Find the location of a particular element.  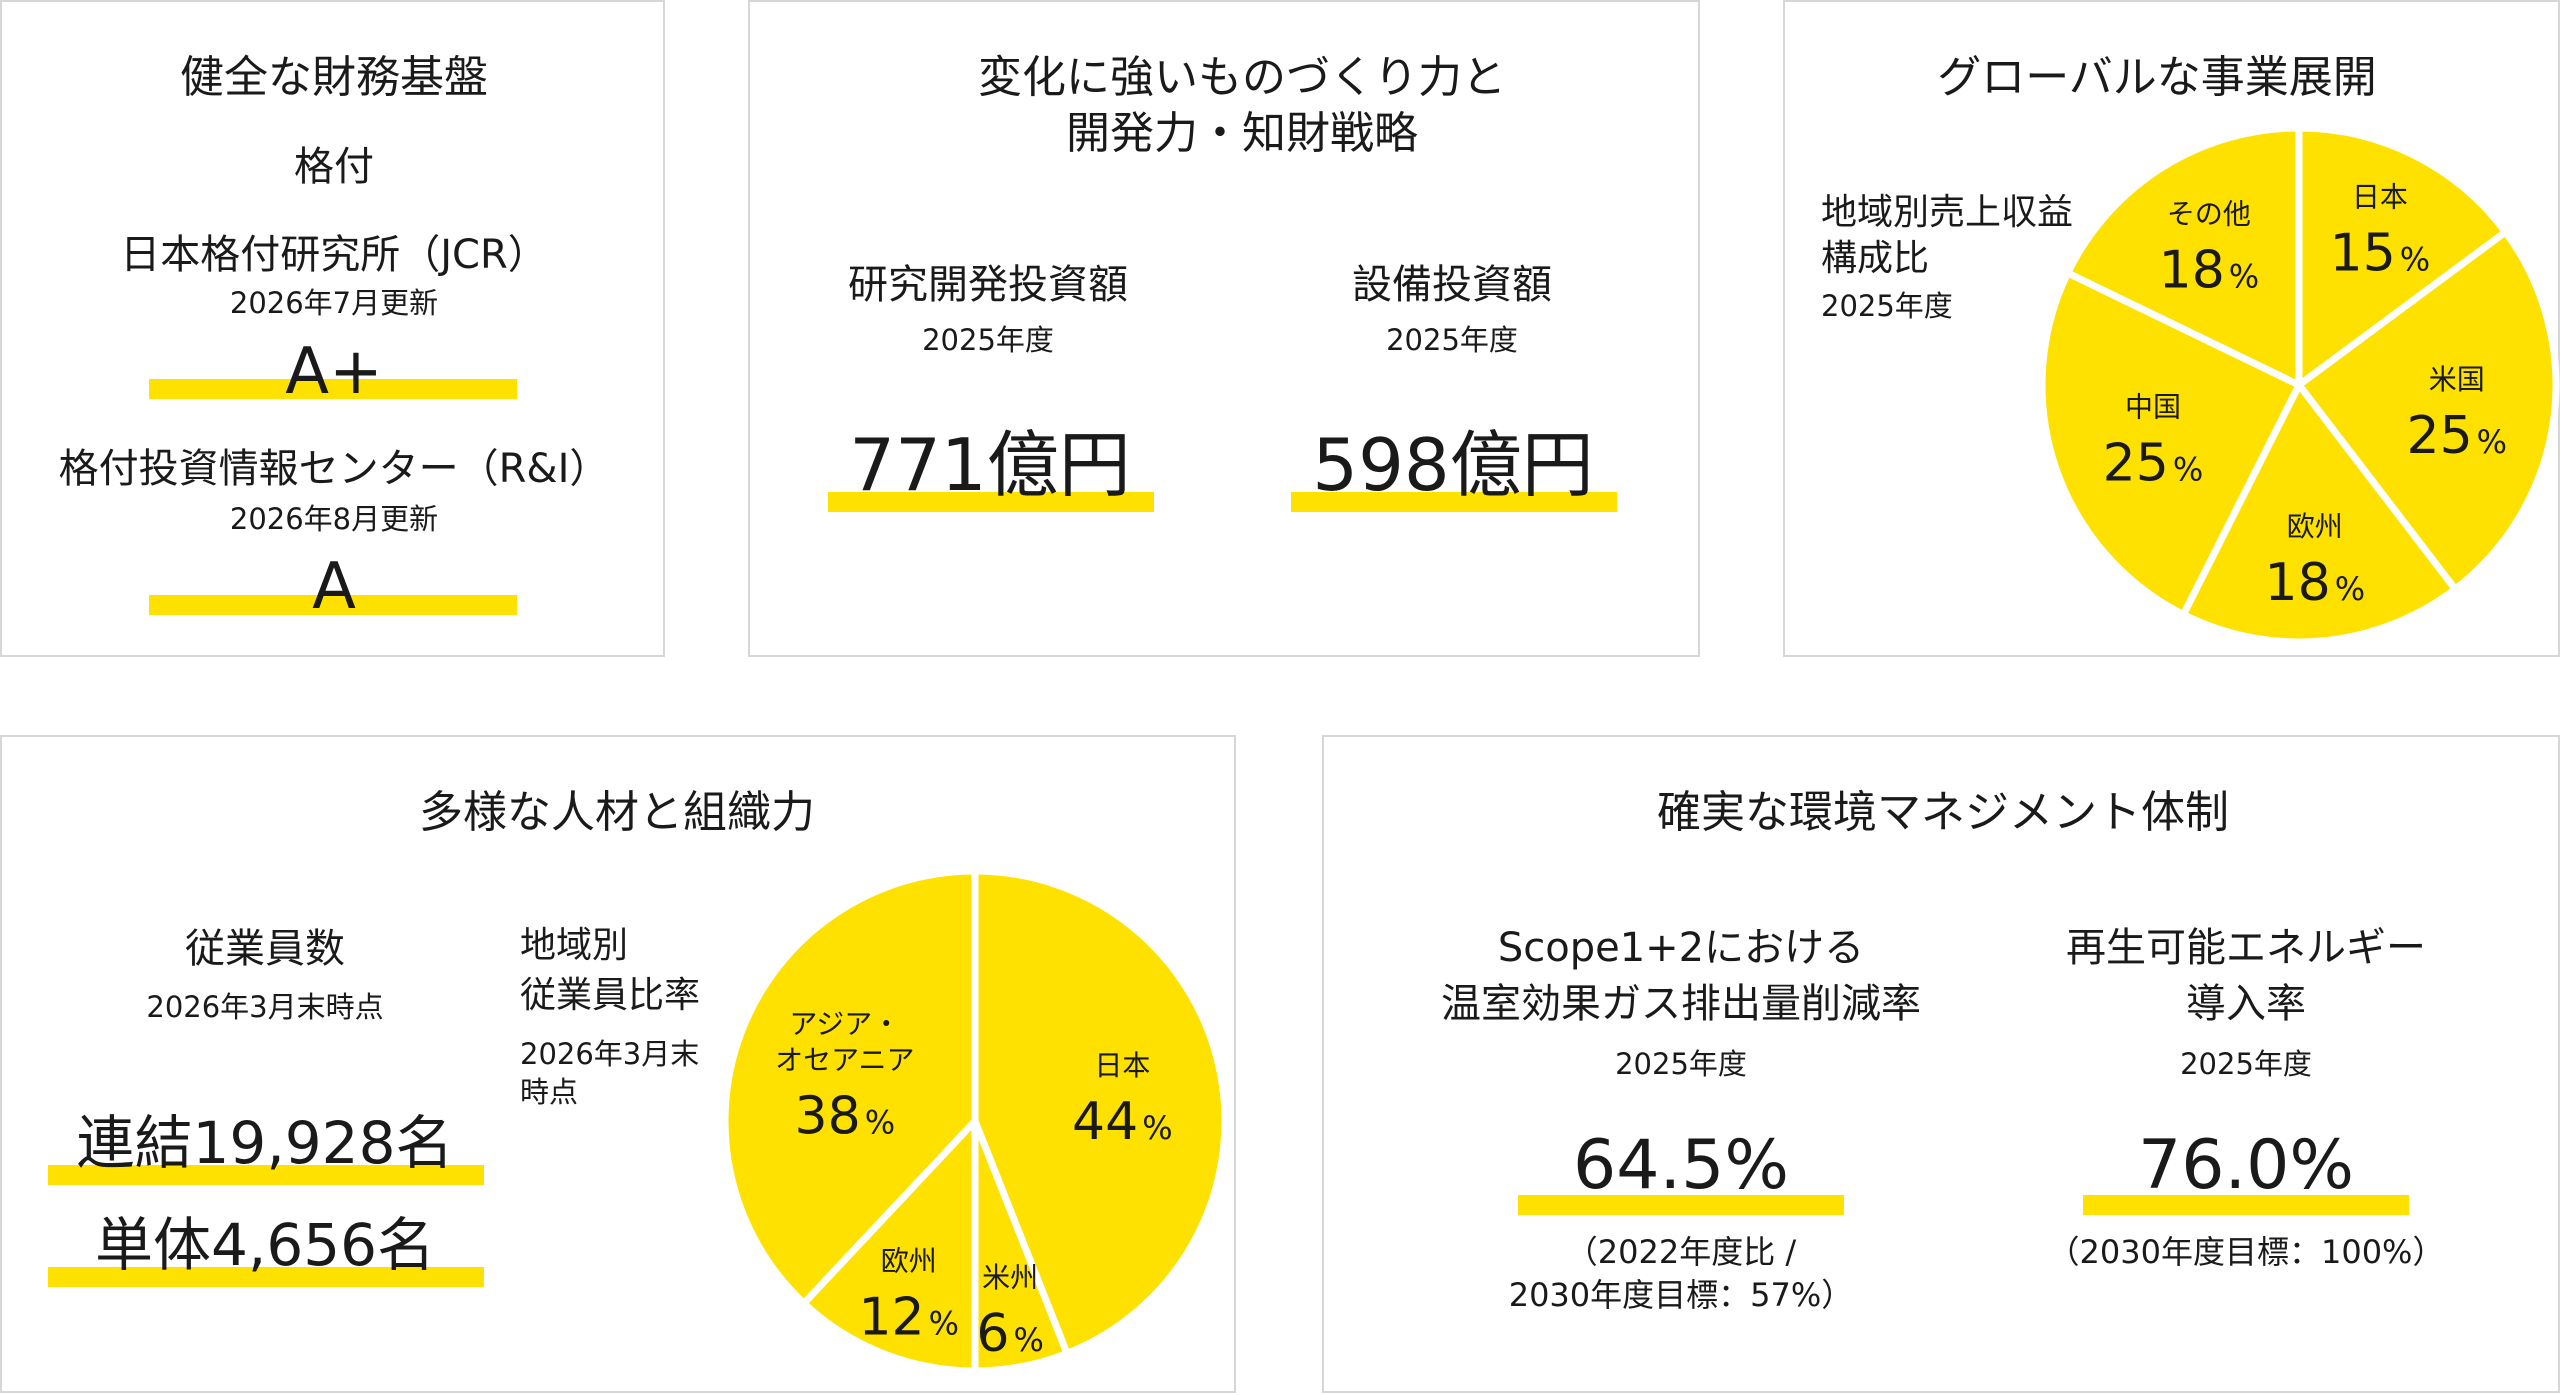

rd-highlight is located at coordinates (991, 502).